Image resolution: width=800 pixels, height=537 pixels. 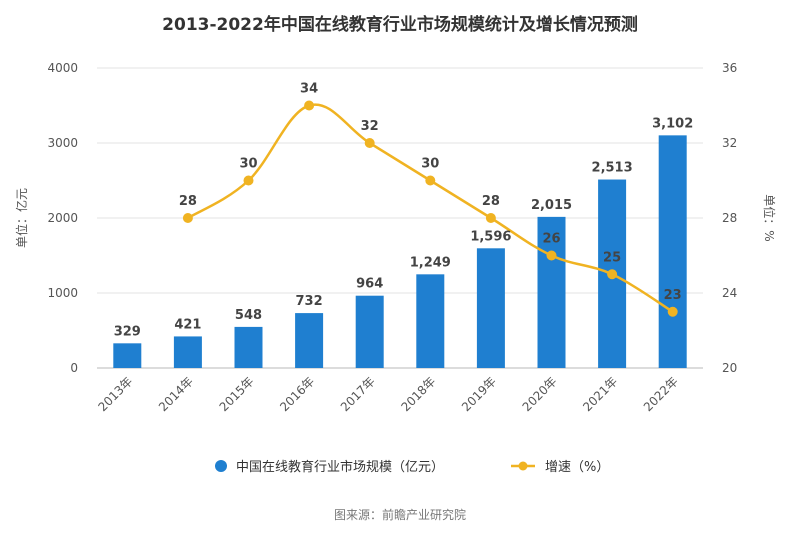 I want to click on y-left-tick-label: 1000, so click(x=62, y=293).